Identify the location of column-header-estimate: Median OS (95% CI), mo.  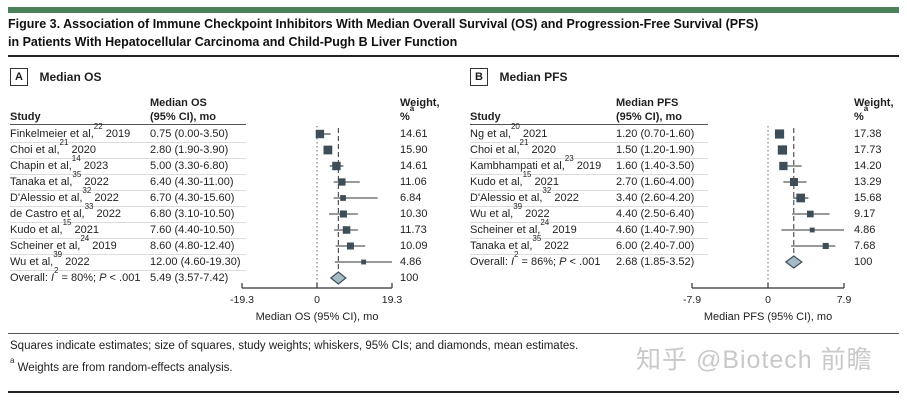
(183, 110).